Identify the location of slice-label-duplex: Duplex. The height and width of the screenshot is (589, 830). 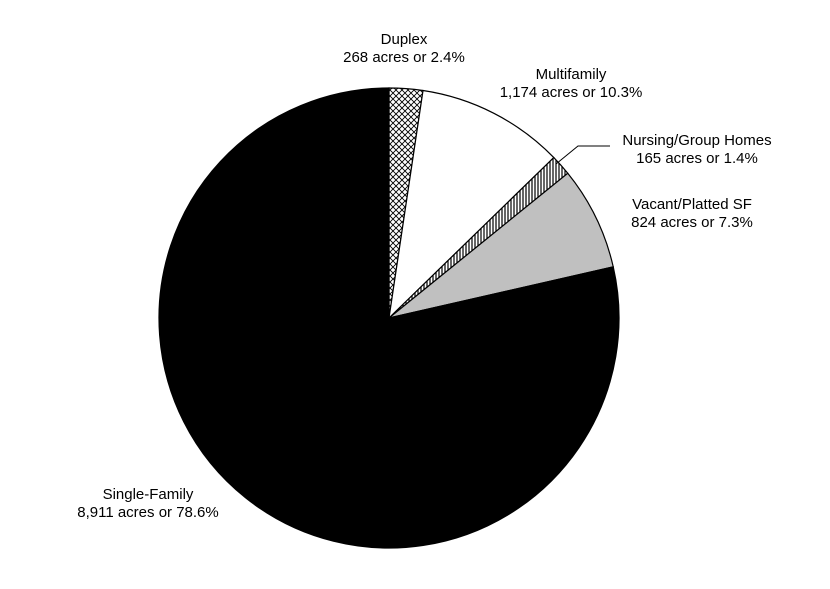
(404, 39).